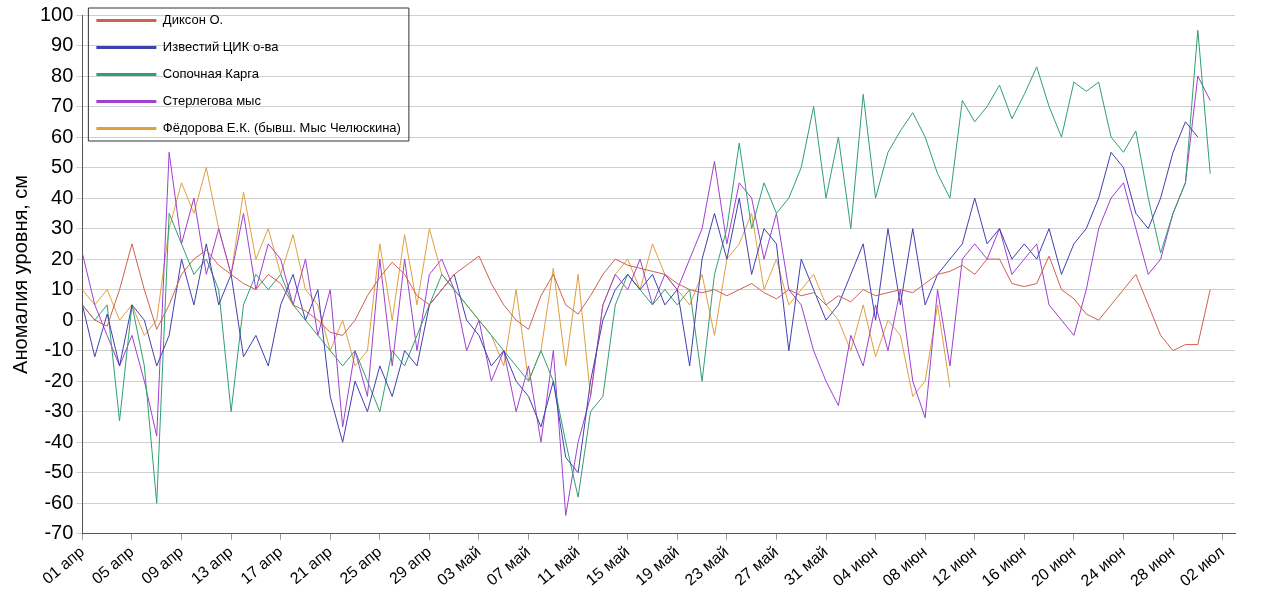 The height and width of the screenshot is (599, 1265). What do you see at coordinates (1004, 566) in the screenshot?
I see `x-tick-label: 16 июн` at bounding box center [1004, 566].